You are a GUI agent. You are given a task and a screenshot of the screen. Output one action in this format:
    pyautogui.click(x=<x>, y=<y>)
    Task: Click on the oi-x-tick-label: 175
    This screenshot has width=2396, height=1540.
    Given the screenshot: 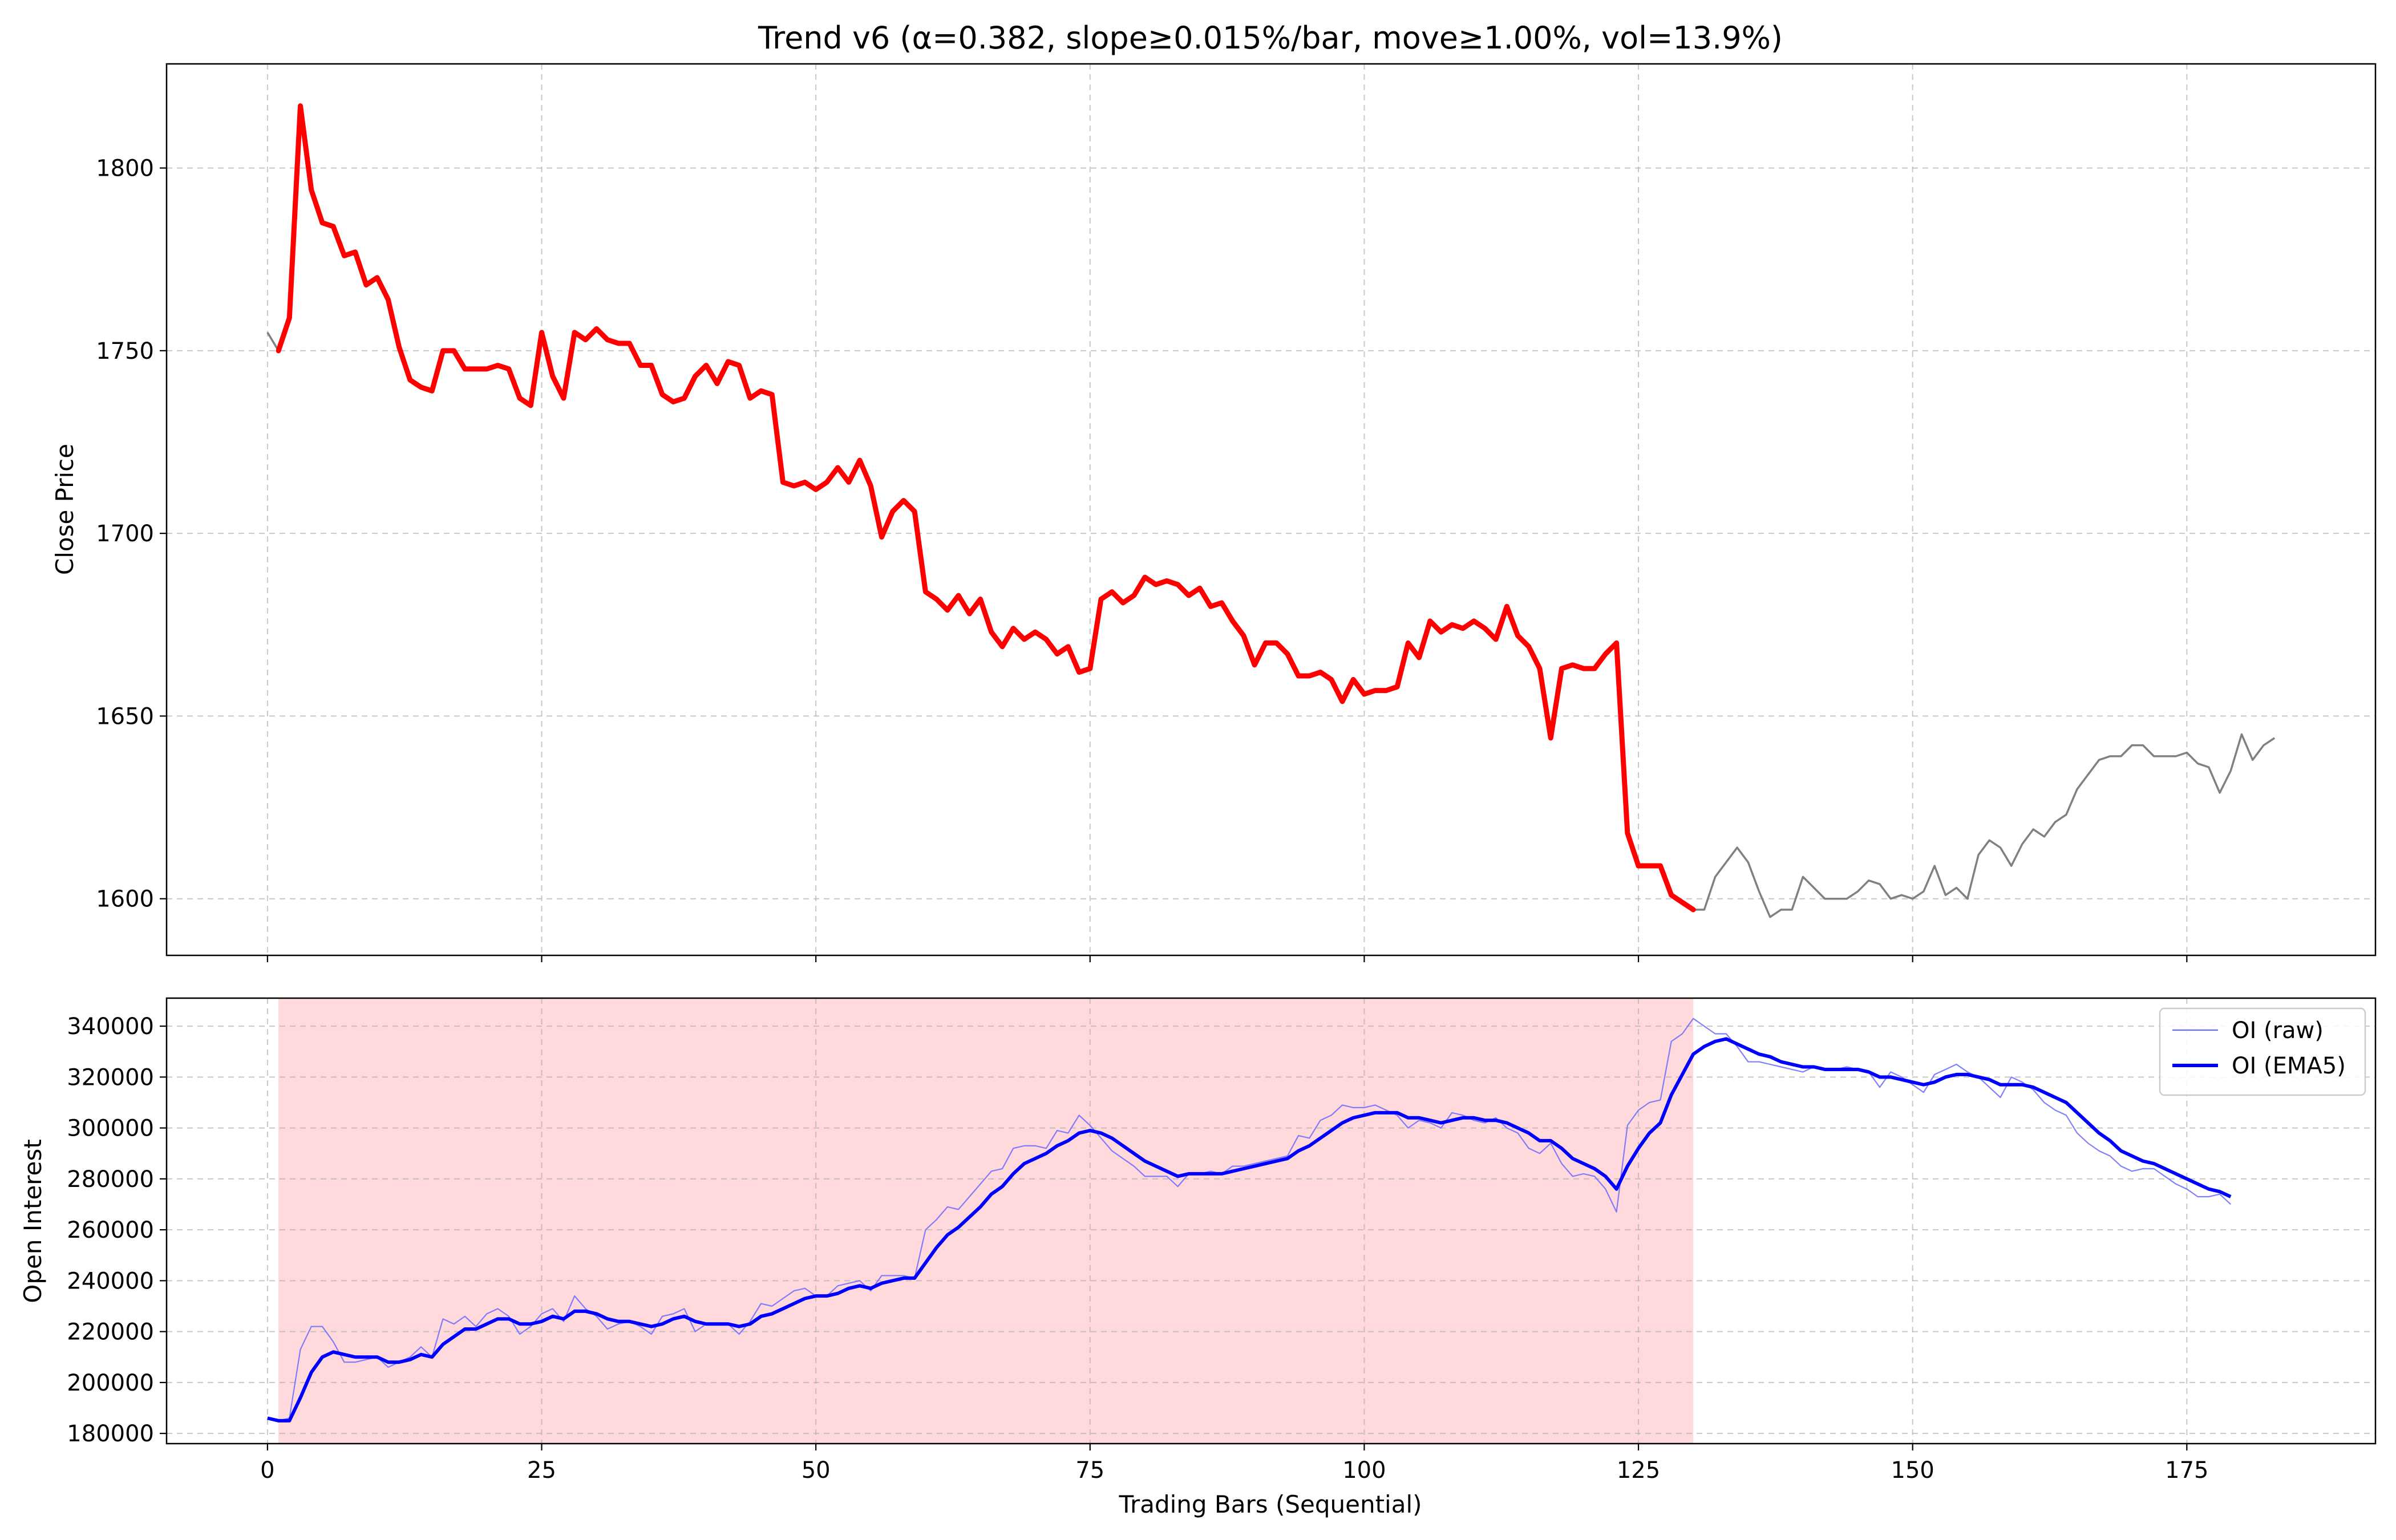 What is the action you would take?
    pyautogui.click(x=2186, y=1471)
    